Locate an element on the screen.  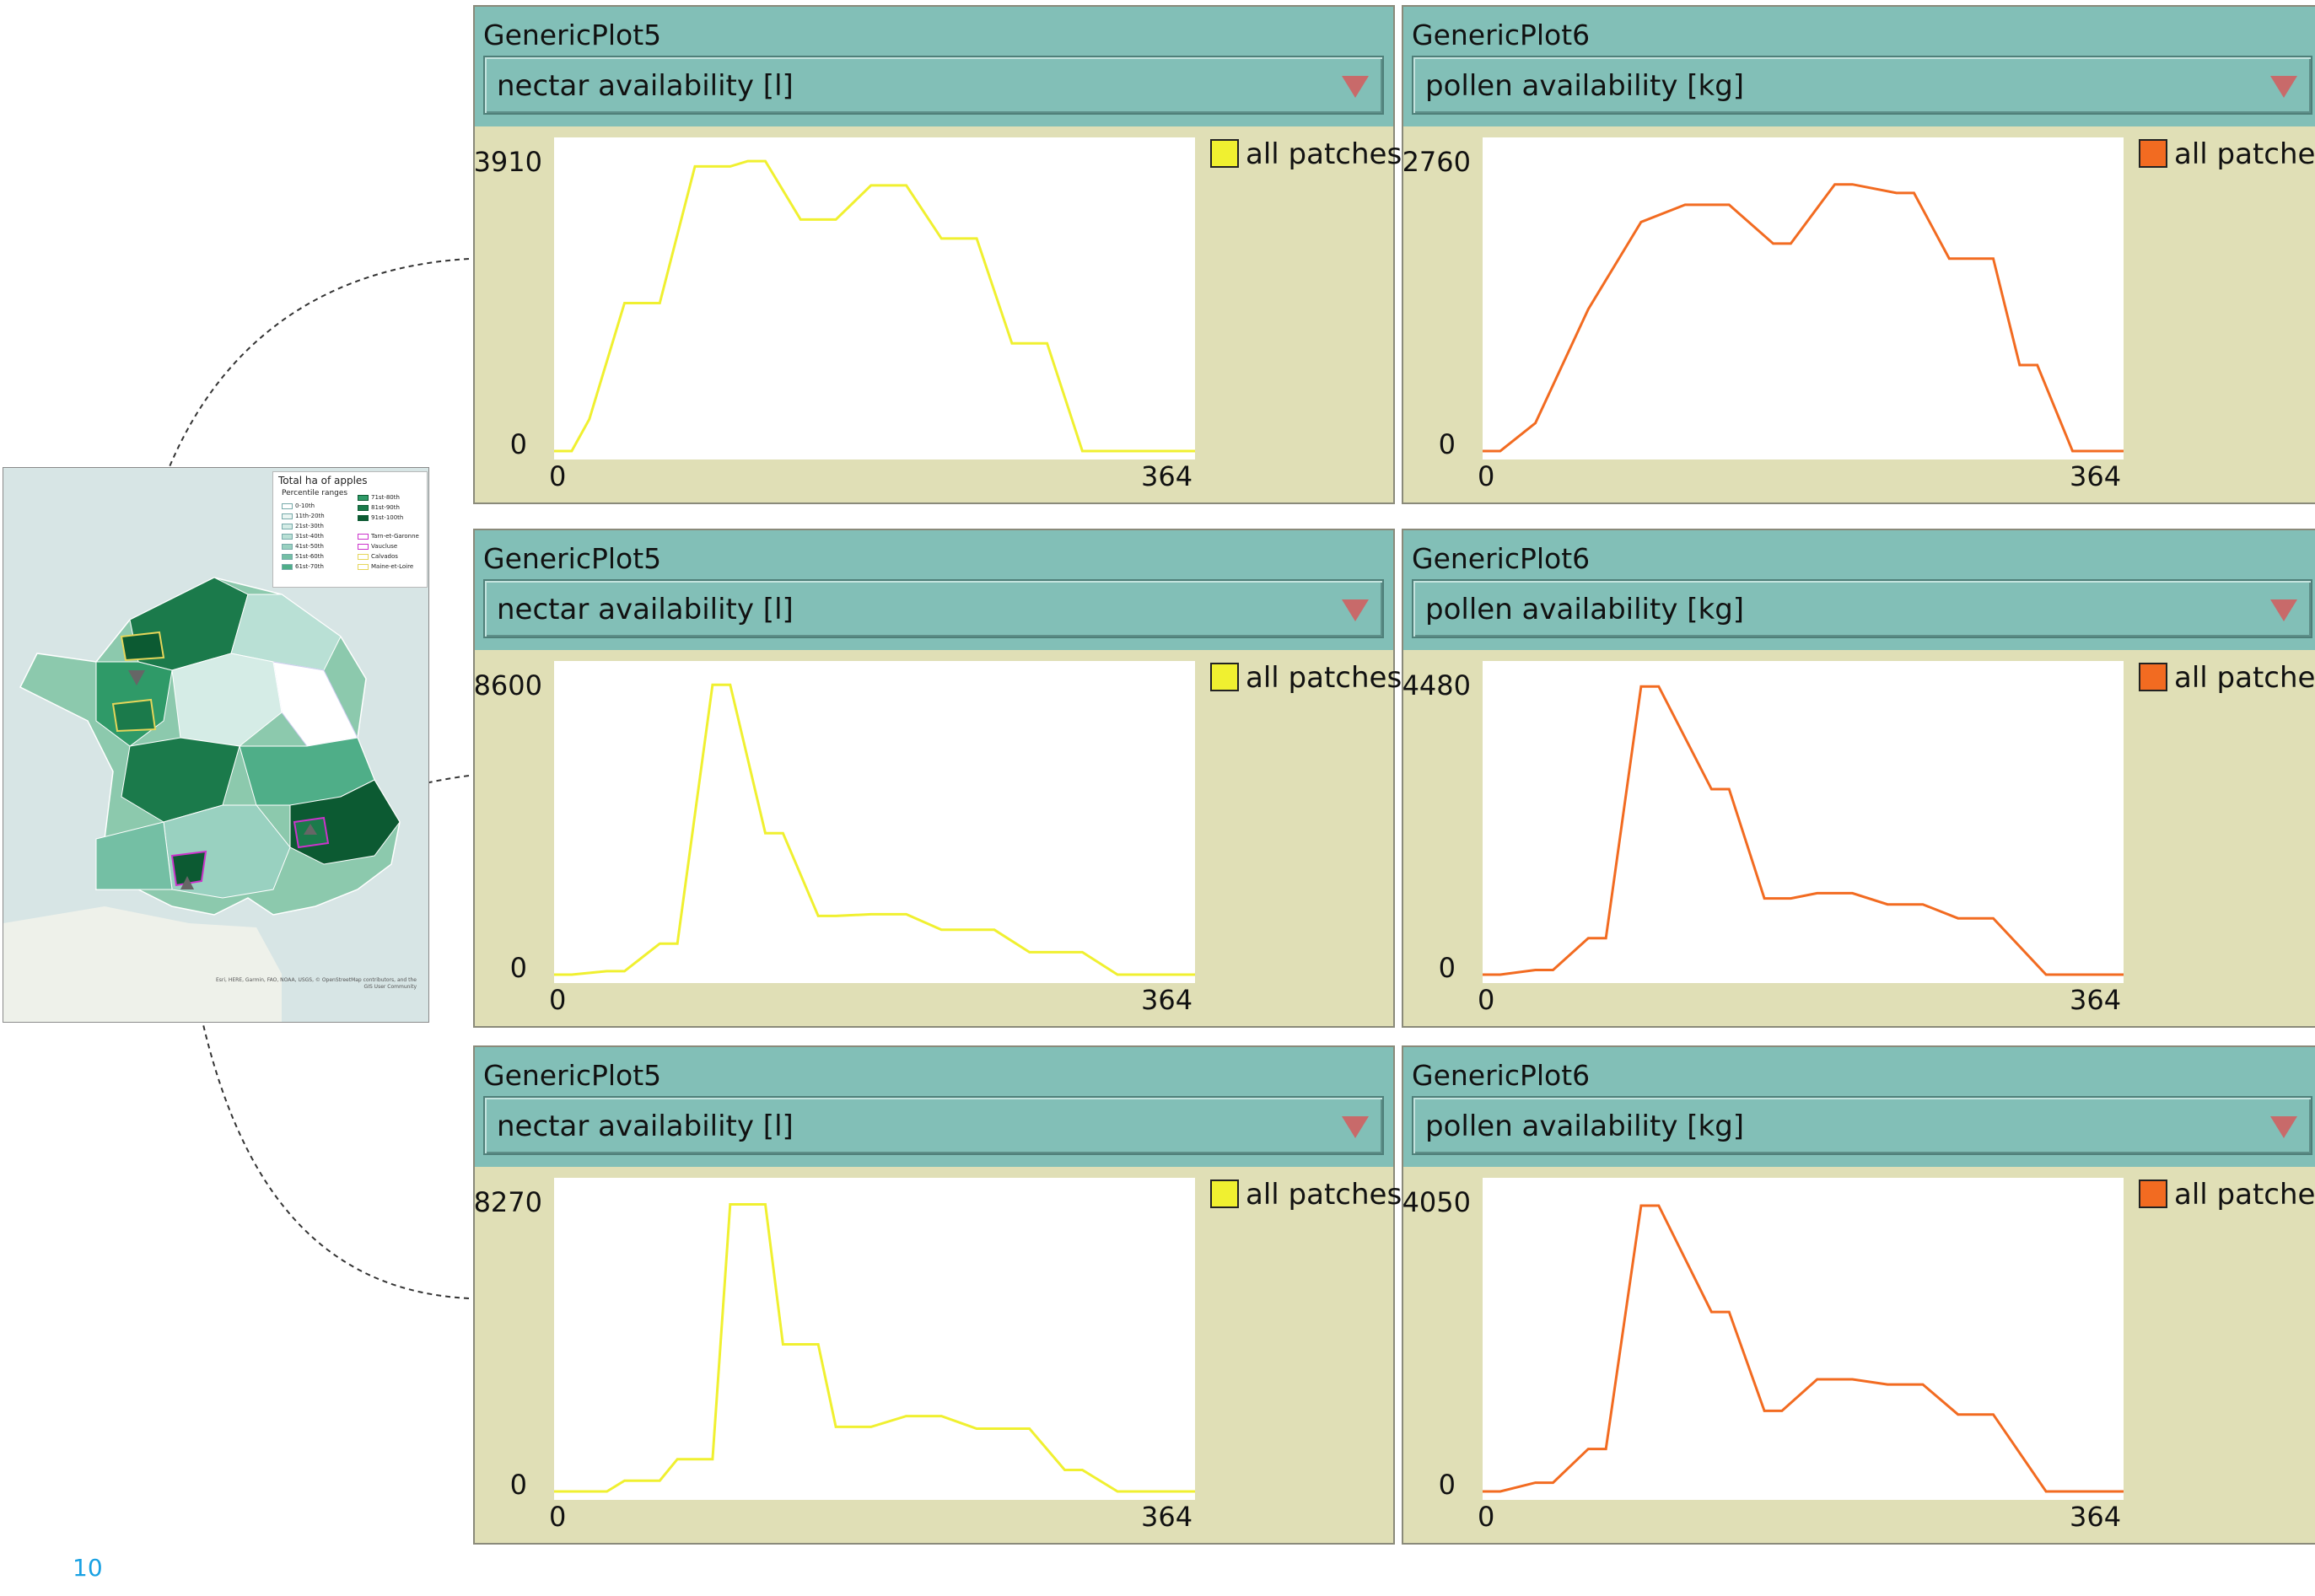
legend-item-label: 21st-30th is located at coordinates (309, 526).